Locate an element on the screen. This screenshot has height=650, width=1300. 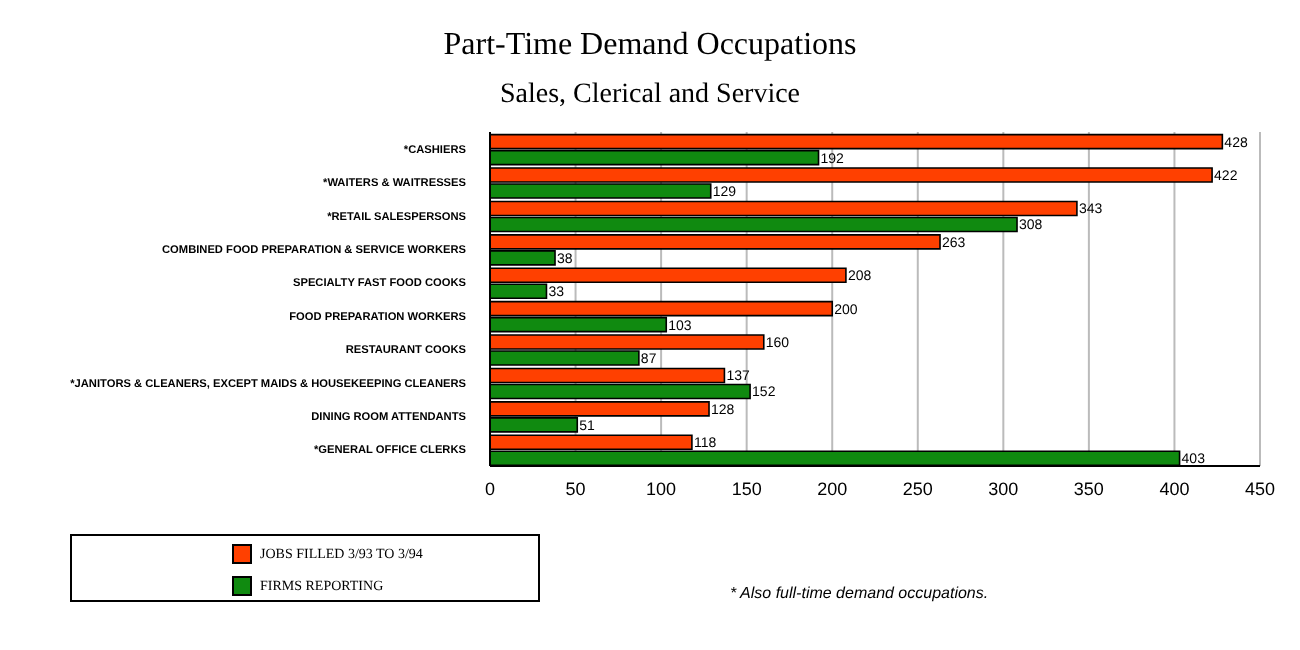
x-tick-label: 250 is located at coordinates (917, 488).